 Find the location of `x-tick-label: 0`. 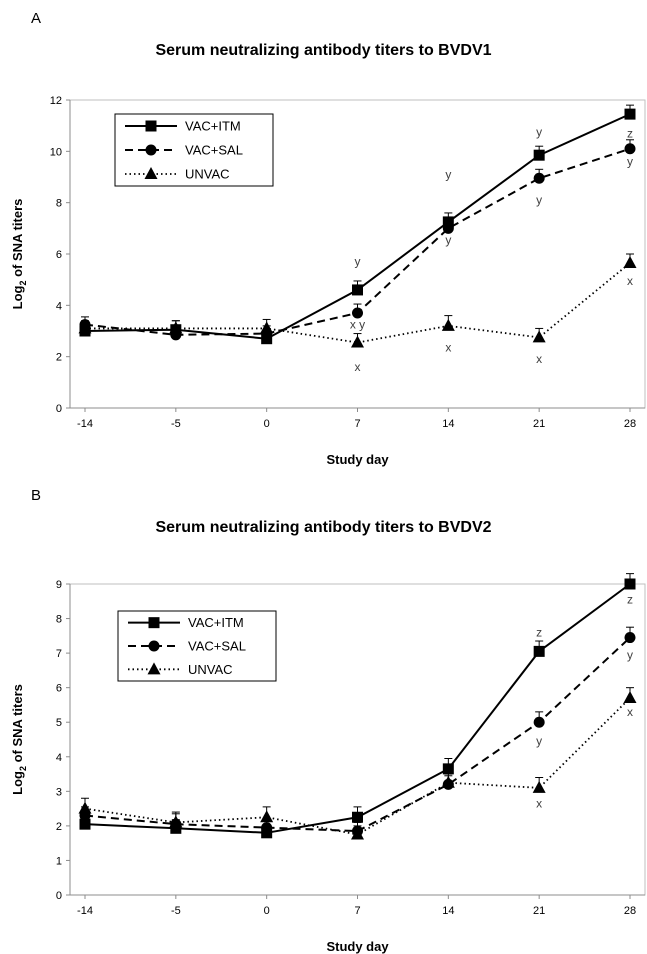

x-tick-label: 0 is located at coordinates (267, 911).